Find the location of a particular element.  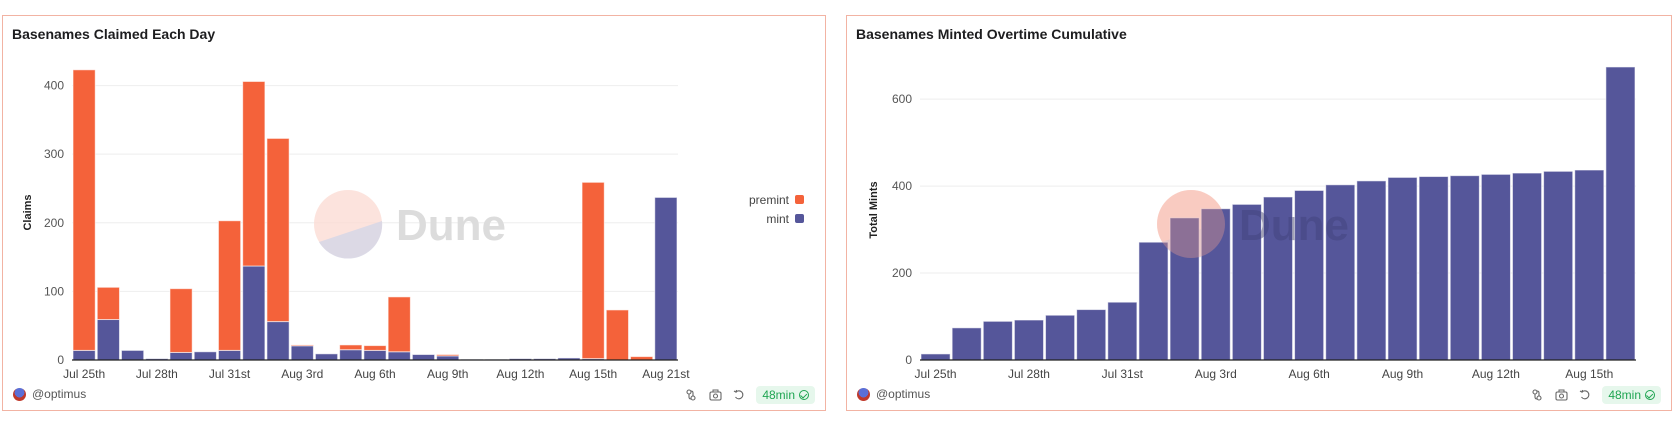

legend: premint mint is located at coordinates (776, 209).